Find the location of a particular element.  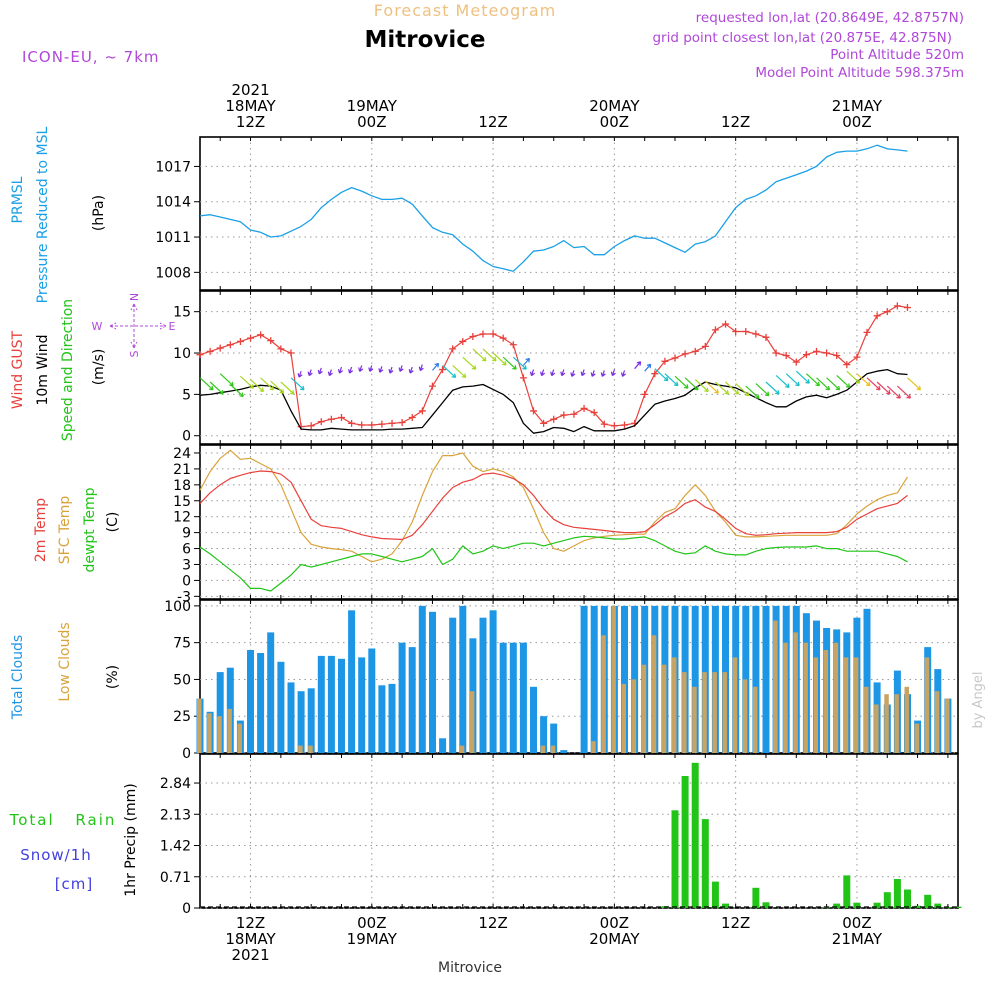

temp-unit: (C) is located at coordinates (113, 522).